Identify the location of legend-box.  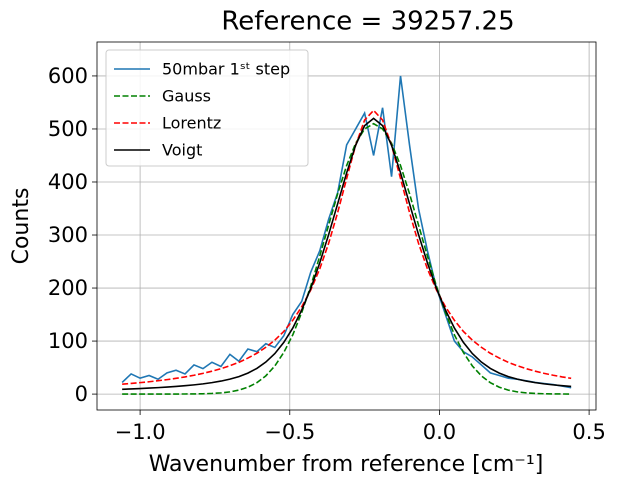
(207, 108).